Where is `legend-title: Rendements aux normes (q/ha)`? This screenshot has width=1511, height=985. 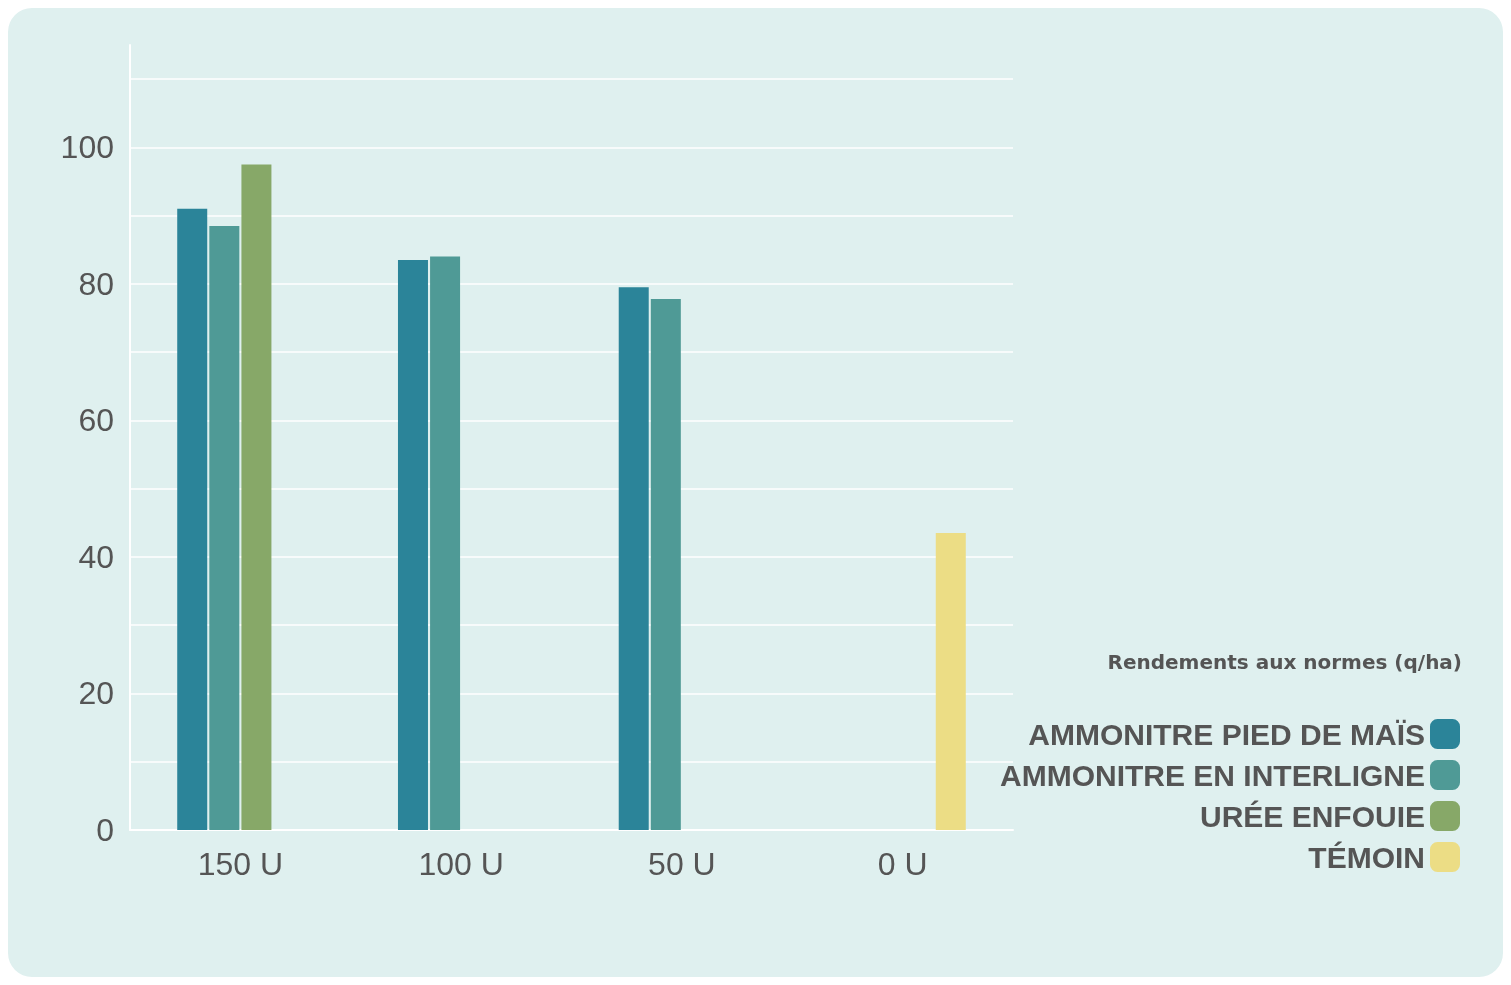 legend-title: Rendements aux normes (q/ha) is located at coordinates (1285, 662).